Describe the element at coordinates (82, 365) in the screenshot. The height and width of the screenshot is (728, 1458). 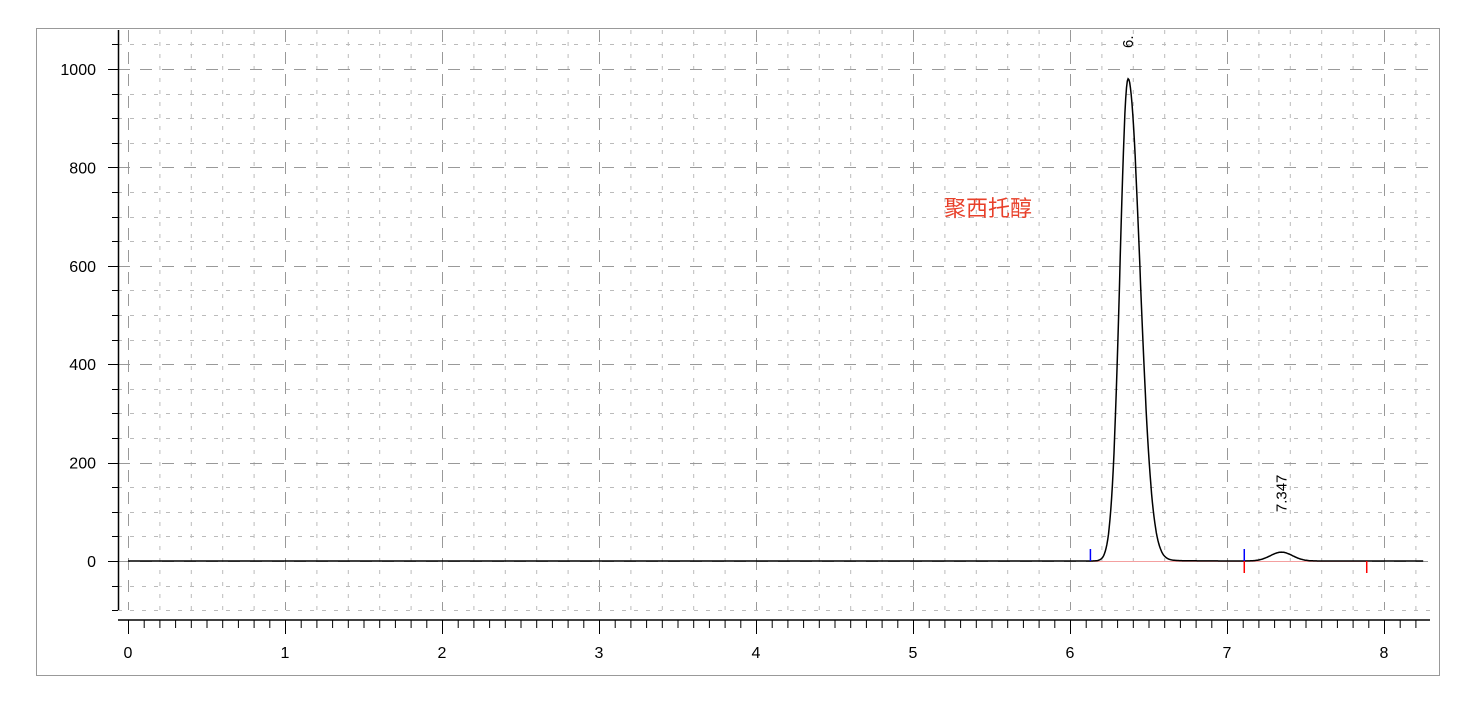
I see `y-tick-label: 400` at that location.